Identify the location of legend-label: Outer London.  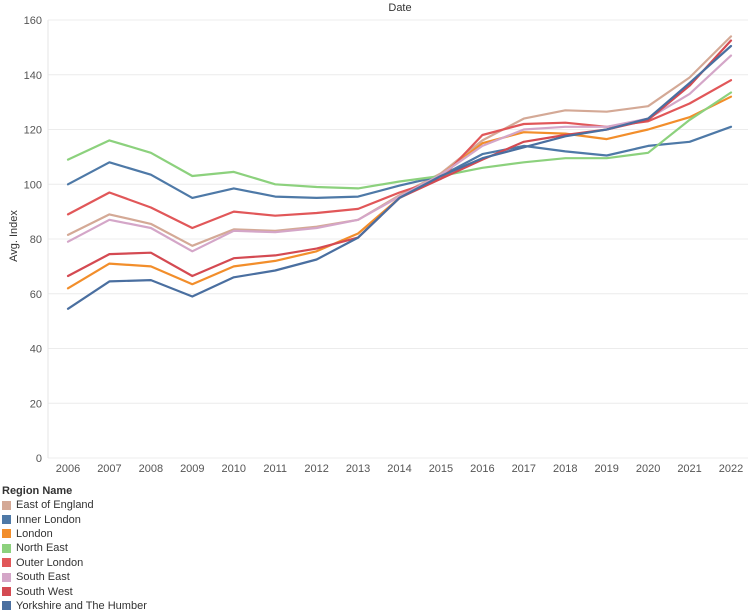
(50, 562).